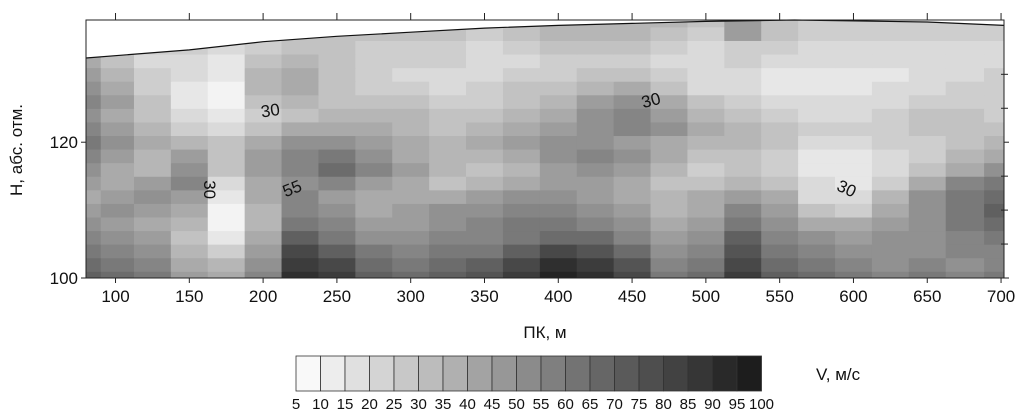 This screenshot has height=417, width=1020. Describe the element at coordinates (761, 404) in the screenshot. I see `legend-value: 100` at that location.